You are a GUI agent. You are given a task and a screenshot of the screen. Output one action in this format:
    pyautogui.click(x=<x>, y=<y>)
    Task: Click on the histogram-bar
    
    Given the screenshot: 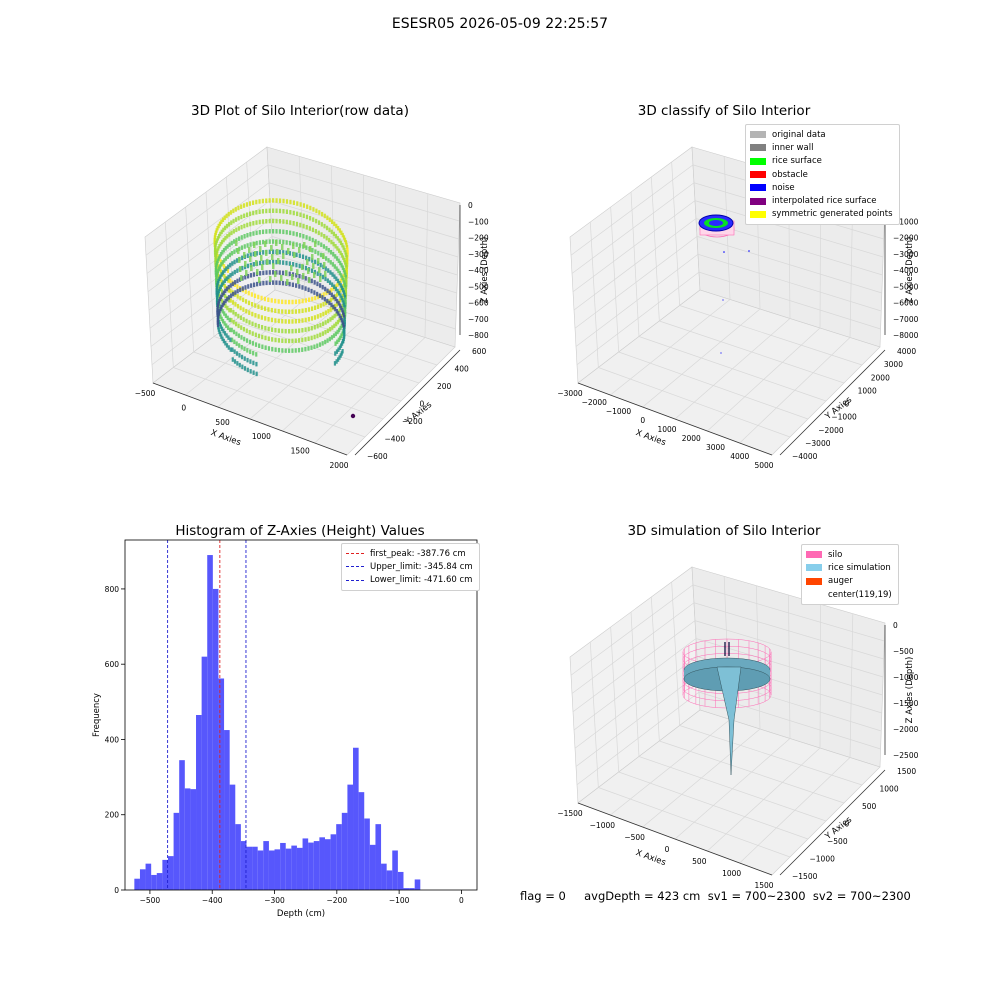 What is the action you would take?
    pyautogui.click(x=372, y=867)
    